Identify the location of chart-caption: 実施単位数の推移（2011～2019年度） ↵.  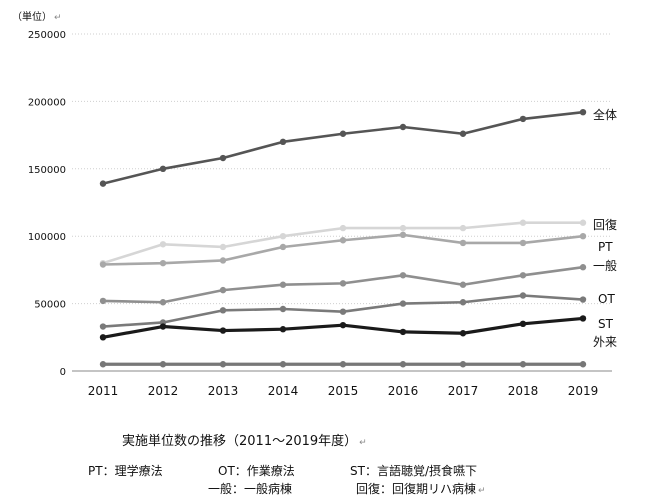
(244, 441).